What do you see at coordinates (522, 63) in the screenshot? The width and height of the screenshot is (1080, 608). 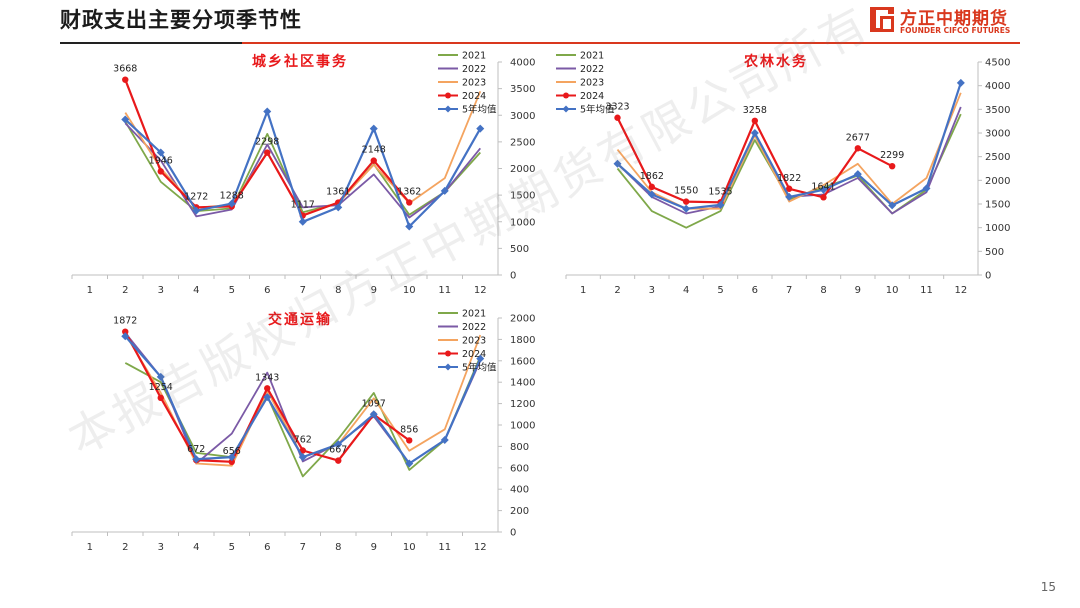 I see `y-tick-label: 4000` at bounding box center [522, 63].